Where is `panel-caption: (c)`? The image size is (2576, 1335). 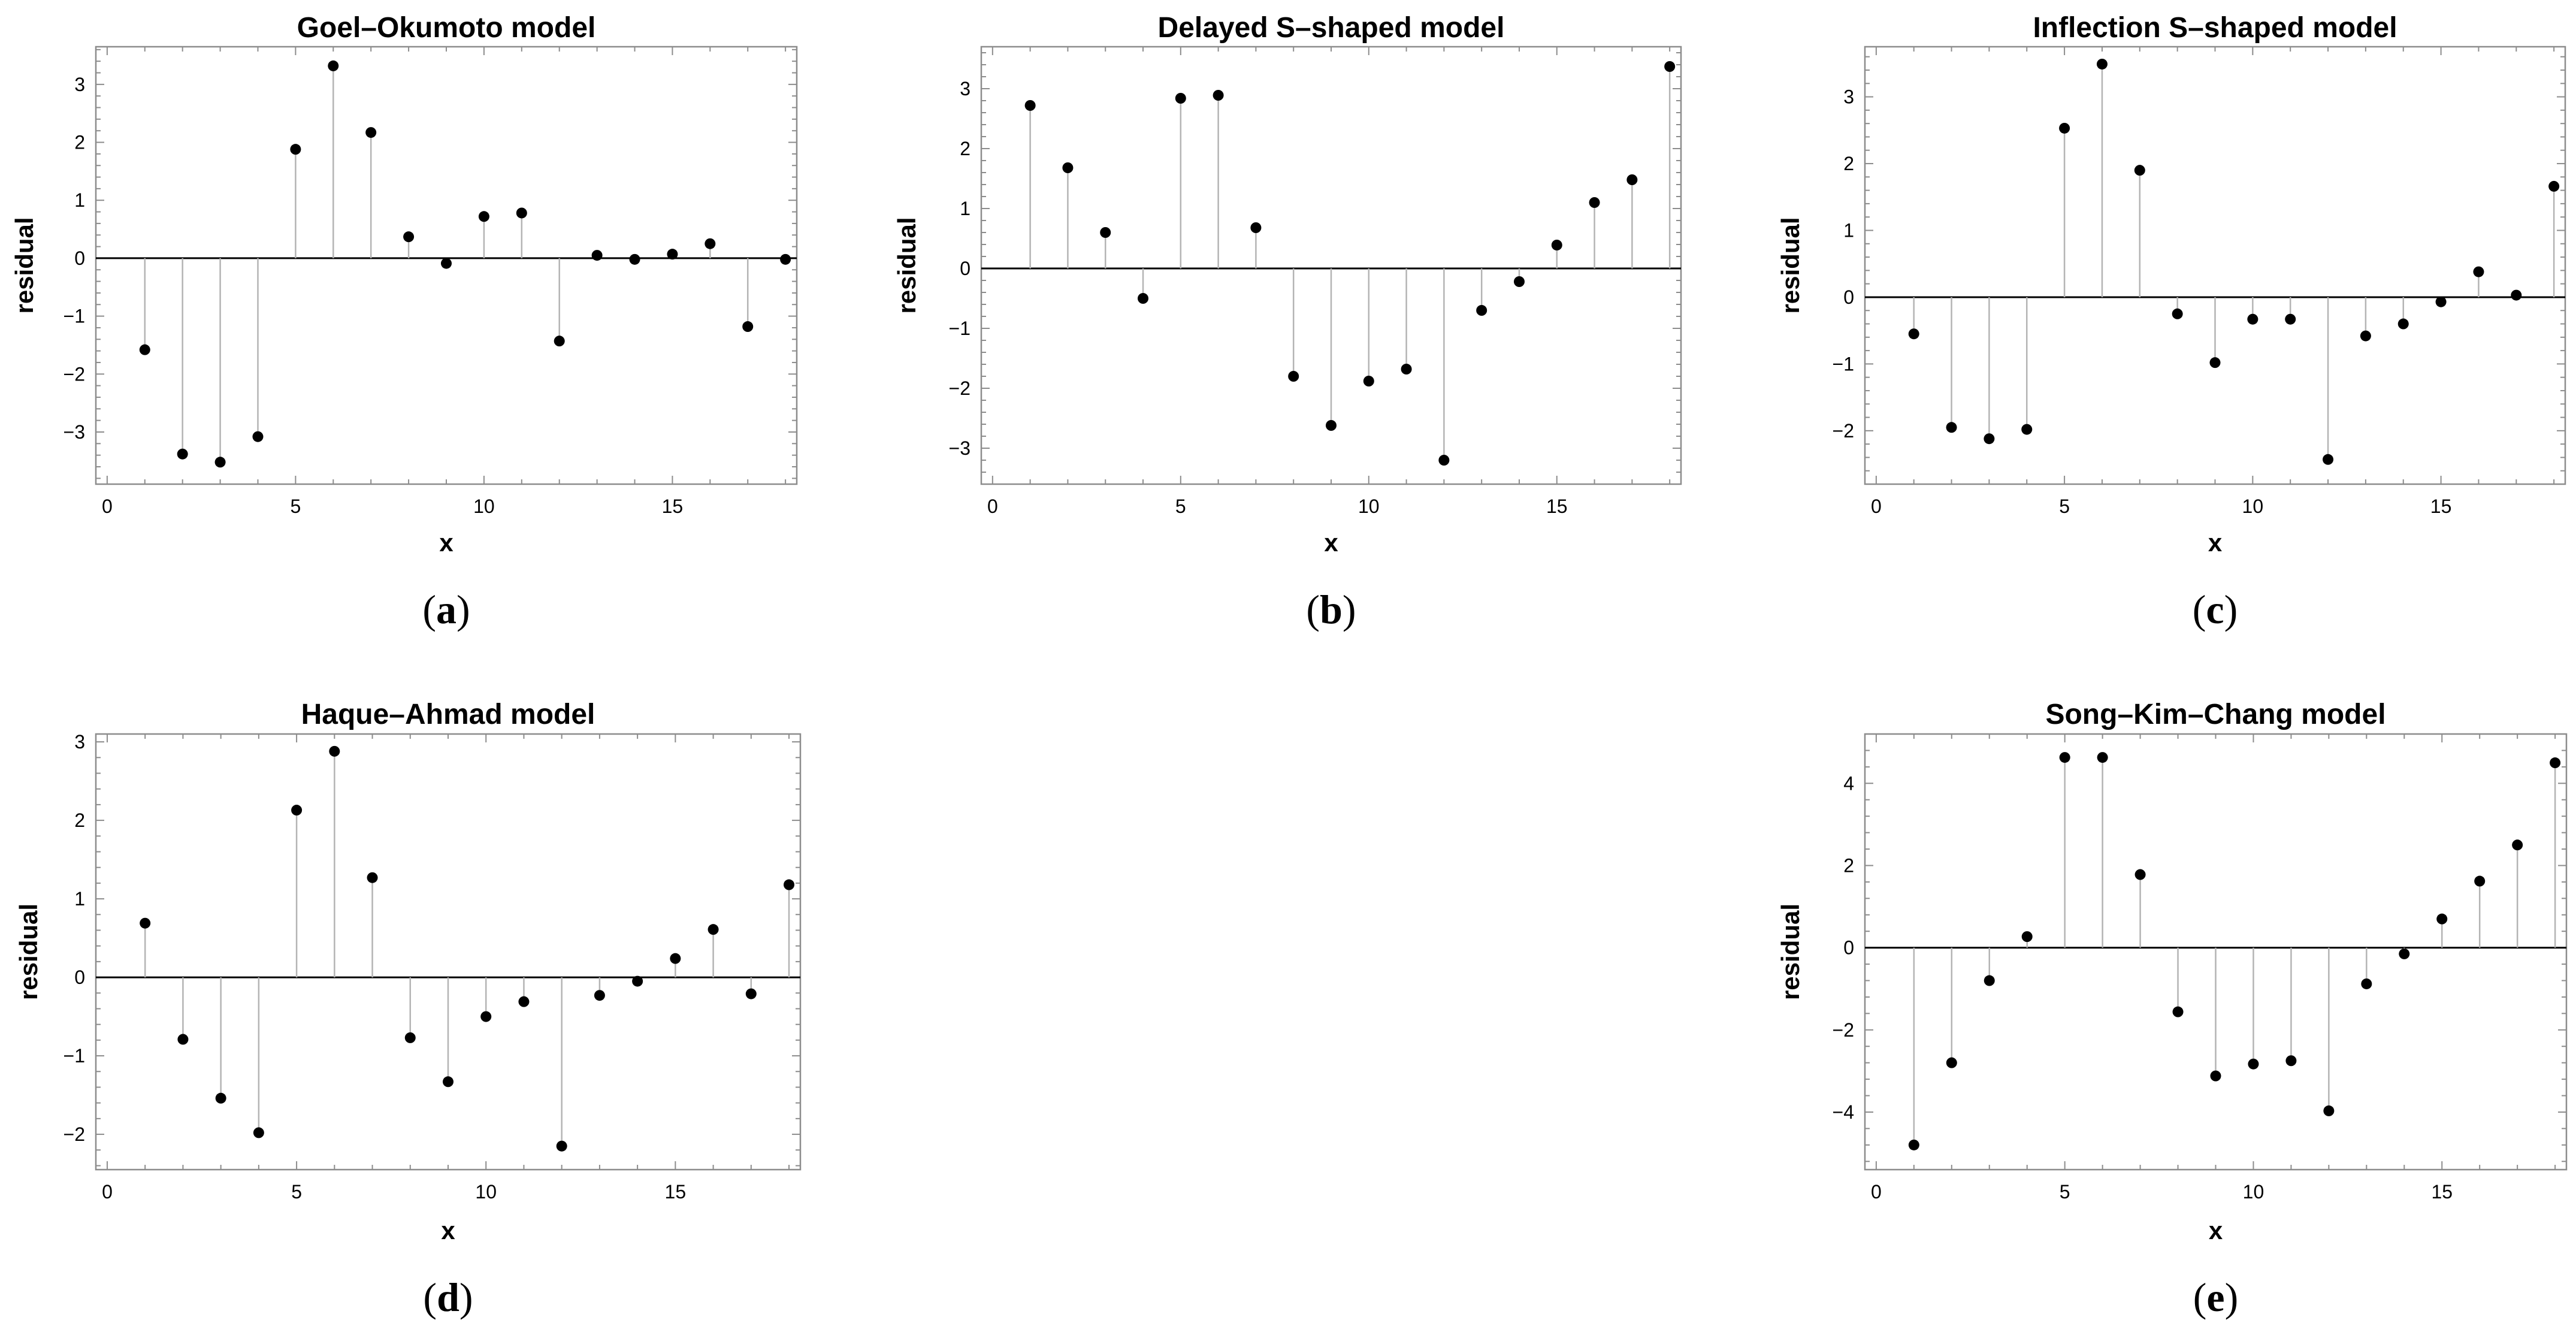
panel-caption: (c) is located at coordinates (2215, 609).